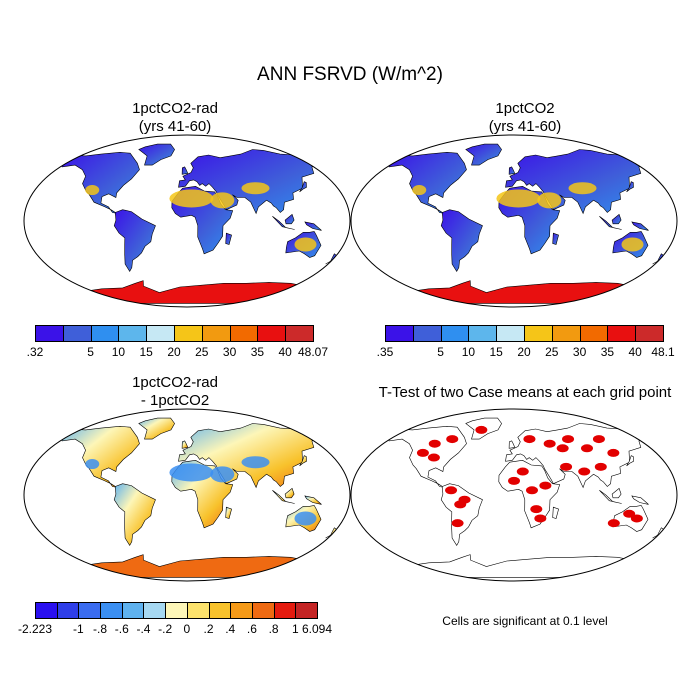  I want to click on figure-title: ANN FSRVD (W/m^2), so click(350, 74).